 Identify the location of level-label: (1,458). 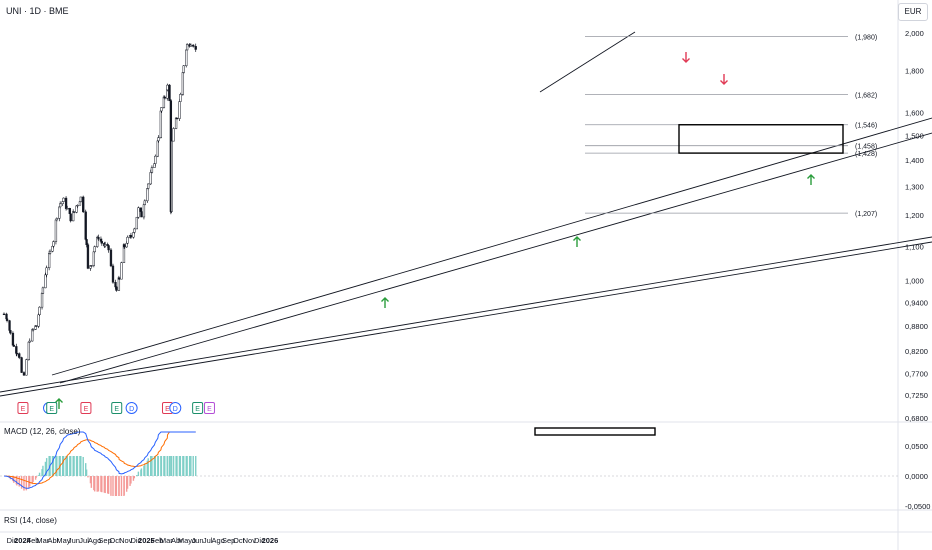
(866, 147).